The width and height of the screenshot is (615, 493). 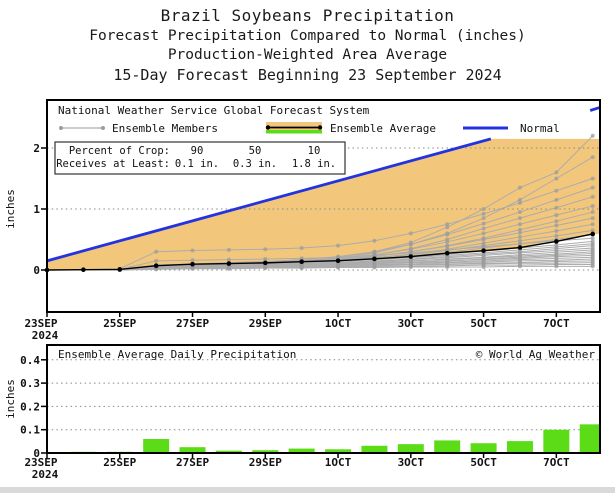 I want to click on info-box-value: 90, so click(x=197, y=151).